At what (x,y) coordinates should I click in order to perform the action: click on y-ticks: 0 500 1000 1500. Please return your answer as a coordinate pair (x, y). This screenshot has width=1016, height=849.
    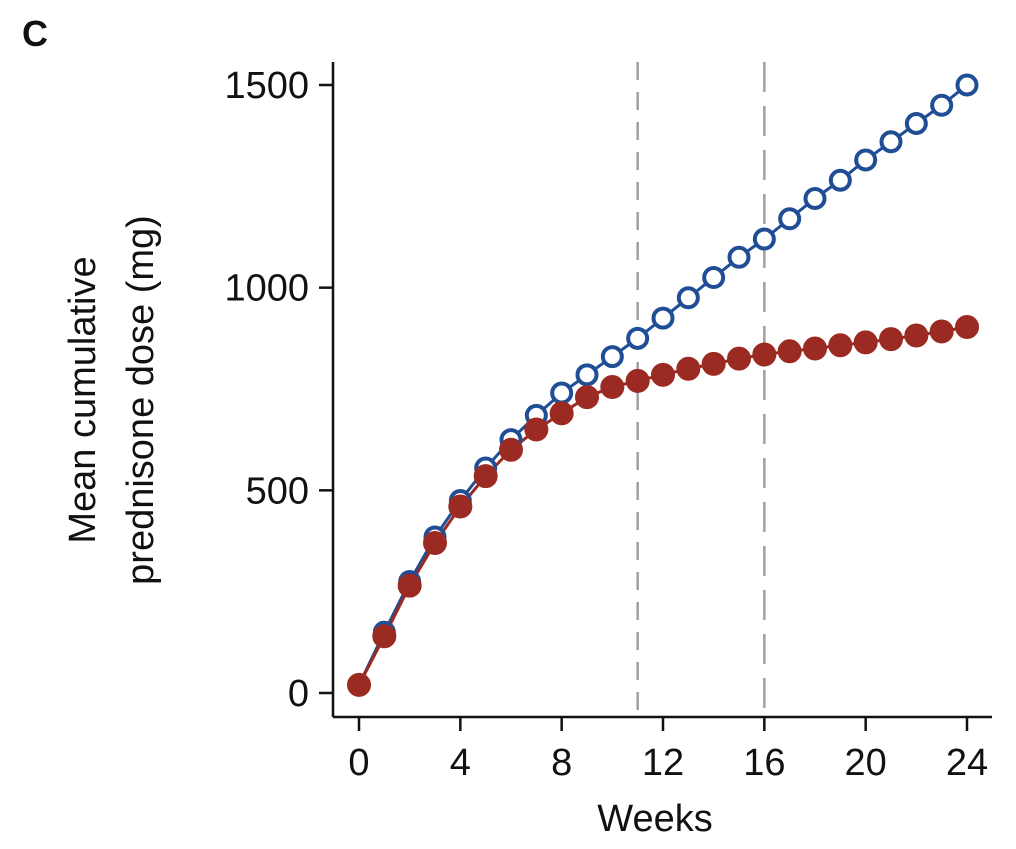
    Looking at the image, I should click on (278, 390).